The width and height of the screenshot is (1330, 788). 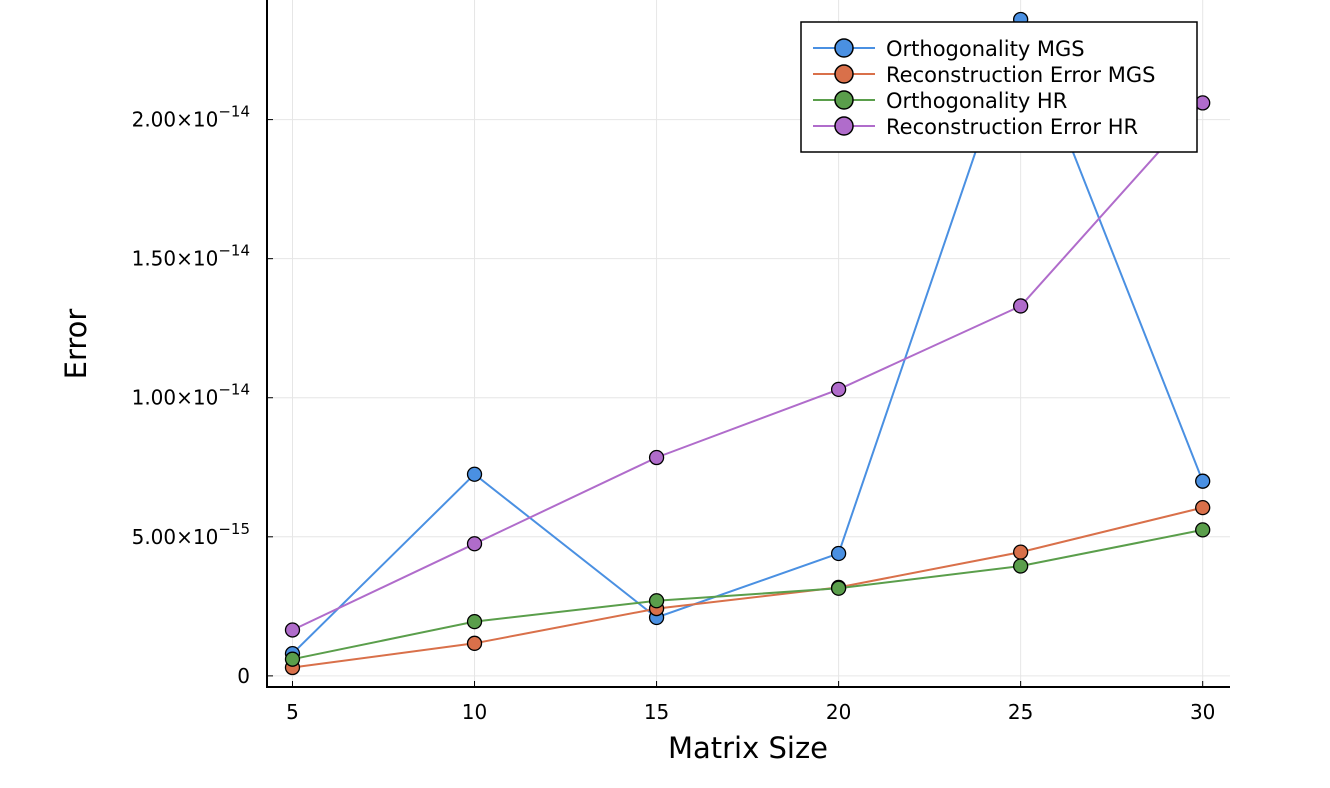 I want to click on x-tick-label: 20, so click(x=838, y=712).